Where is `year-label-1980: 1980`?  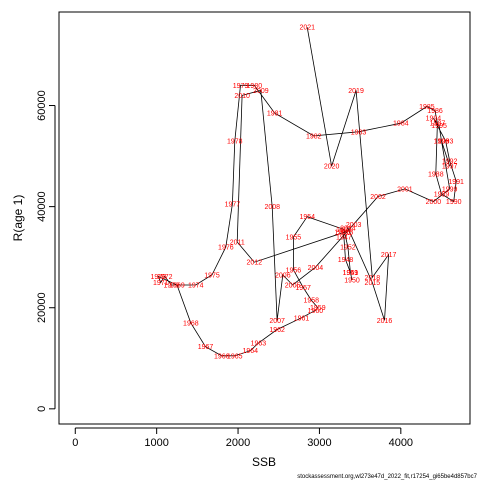
year-label-1980: 1980 is located at coordinates (255, 86).